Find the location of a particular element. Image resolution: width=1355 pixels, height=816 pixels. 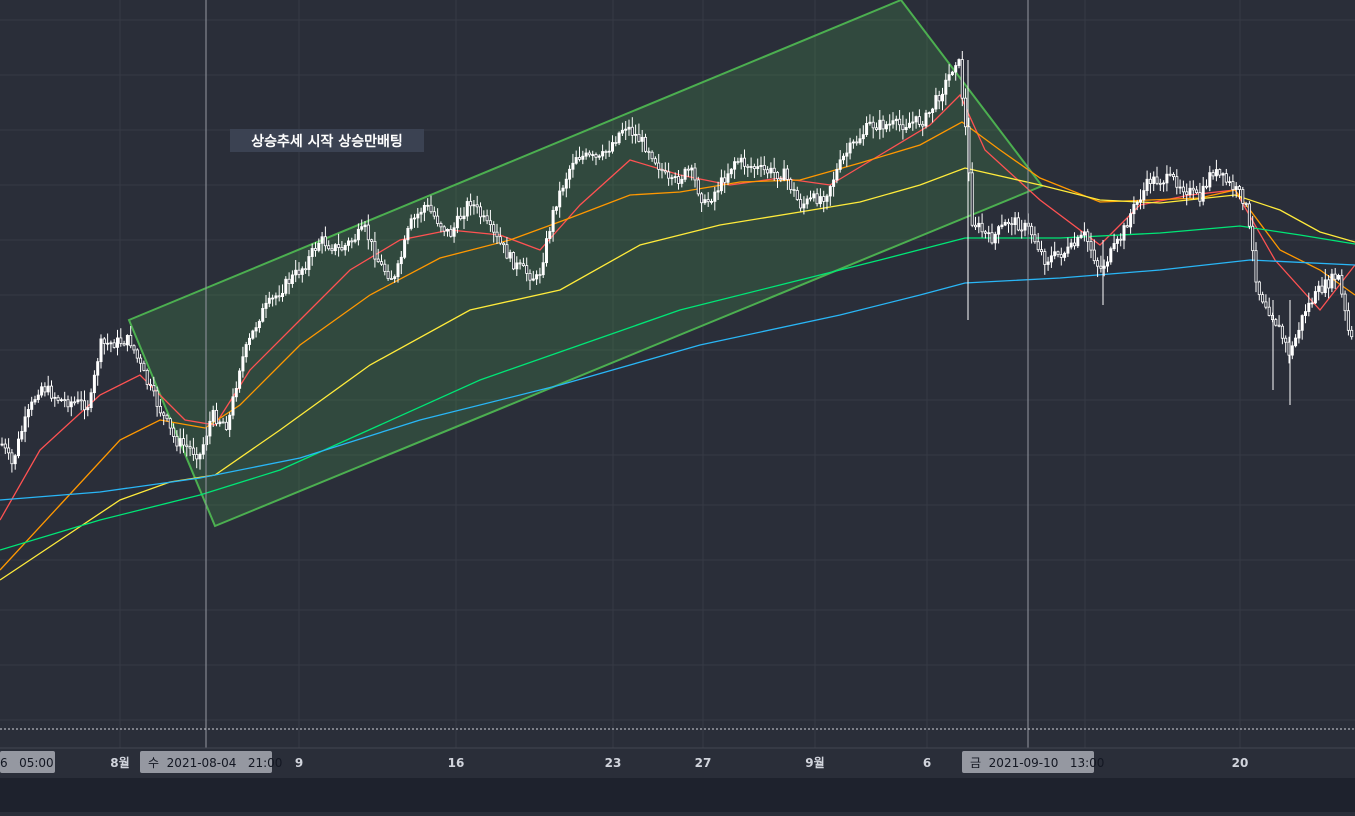

text-annotation: 상승추세 시작 상승만배팅 is located at coordinates (327, 140).